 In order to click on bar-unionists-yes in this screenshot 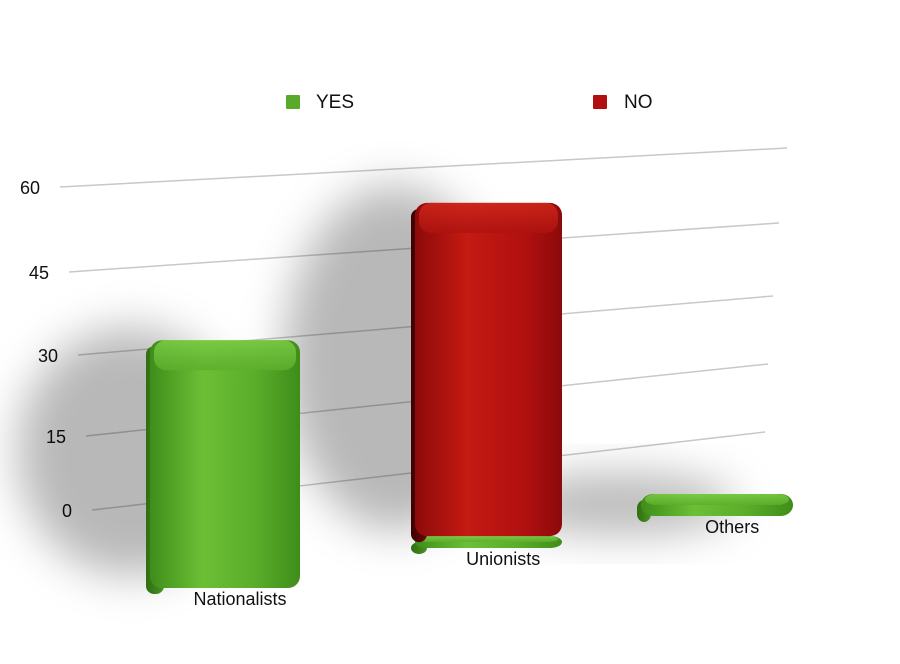, I will do `click(486, 545)`.